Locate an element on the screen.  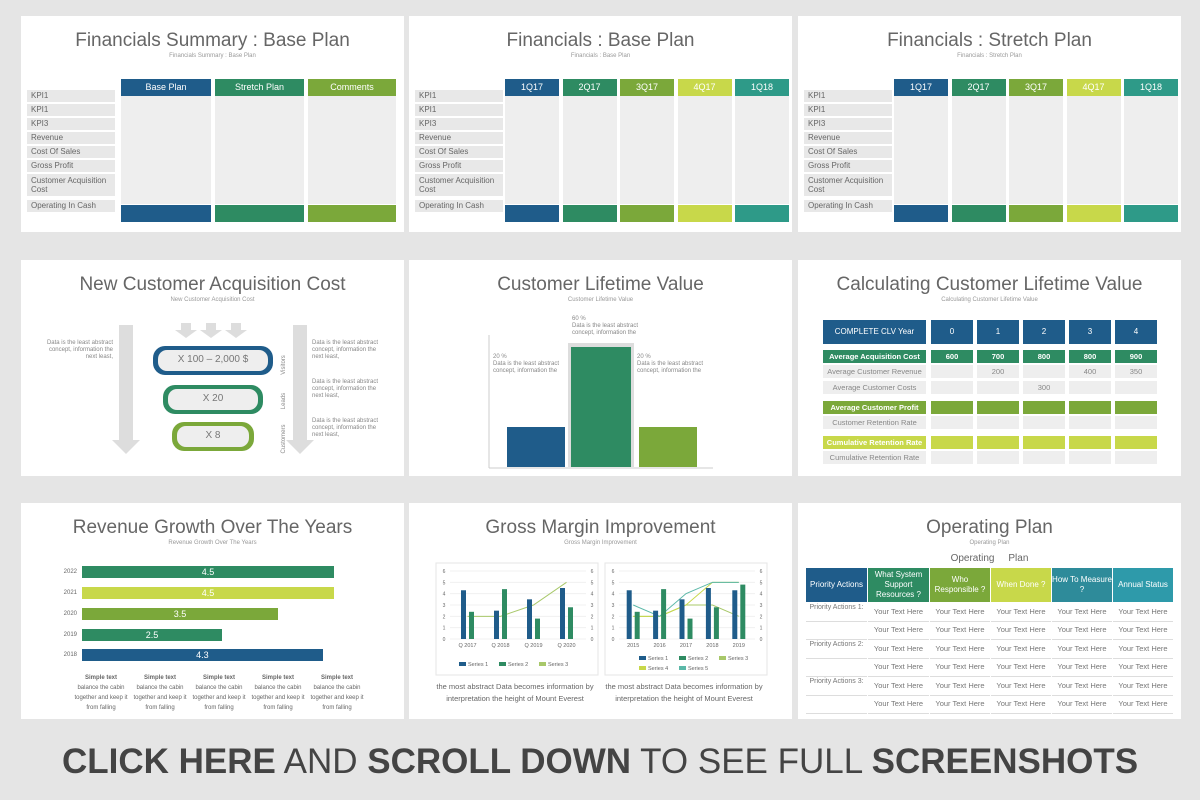
clv-row-label: Cumulative Retention Rate is located at coordinates (874, 442).